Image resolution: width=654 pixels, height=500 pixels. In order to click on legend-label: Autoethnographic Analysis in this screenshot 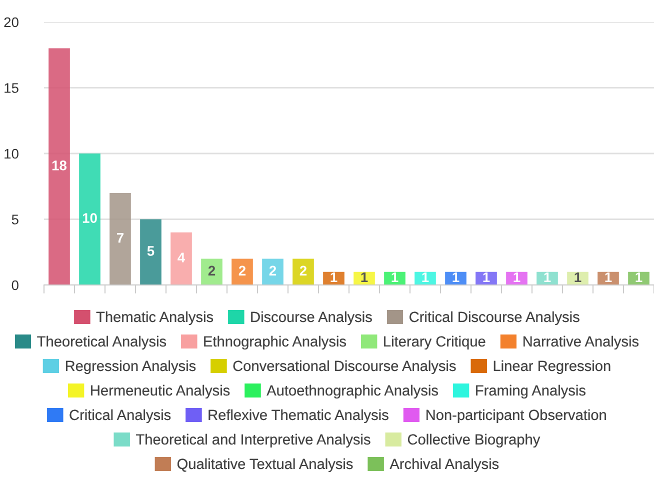, I will do `click(352, 391)`.